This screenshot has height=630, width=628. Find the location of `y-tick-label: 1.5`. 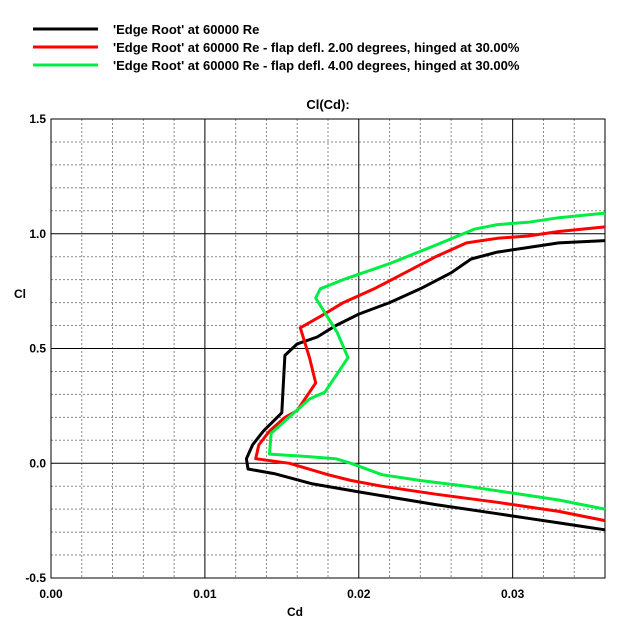

y-tick-label: 1.5 is located at coordinates (37, 119).